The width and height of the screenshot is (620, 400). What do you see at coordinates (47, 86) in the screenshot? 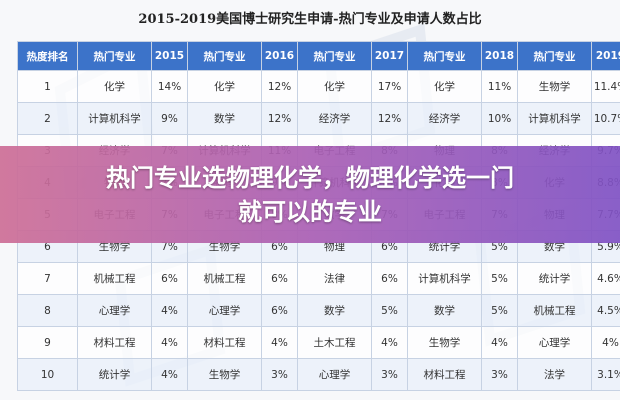
I see `cell-rank: 1` at bounding box center [47, 86].